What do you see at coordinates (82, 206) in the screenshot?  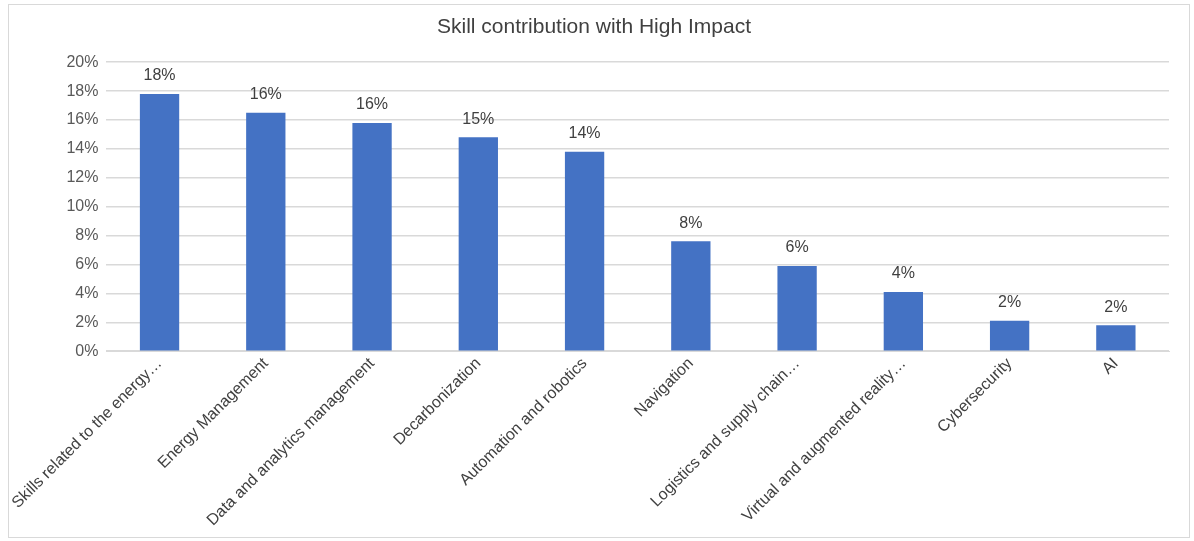 I see `y-tick-label: 10%` at bounding box center [82, 206].